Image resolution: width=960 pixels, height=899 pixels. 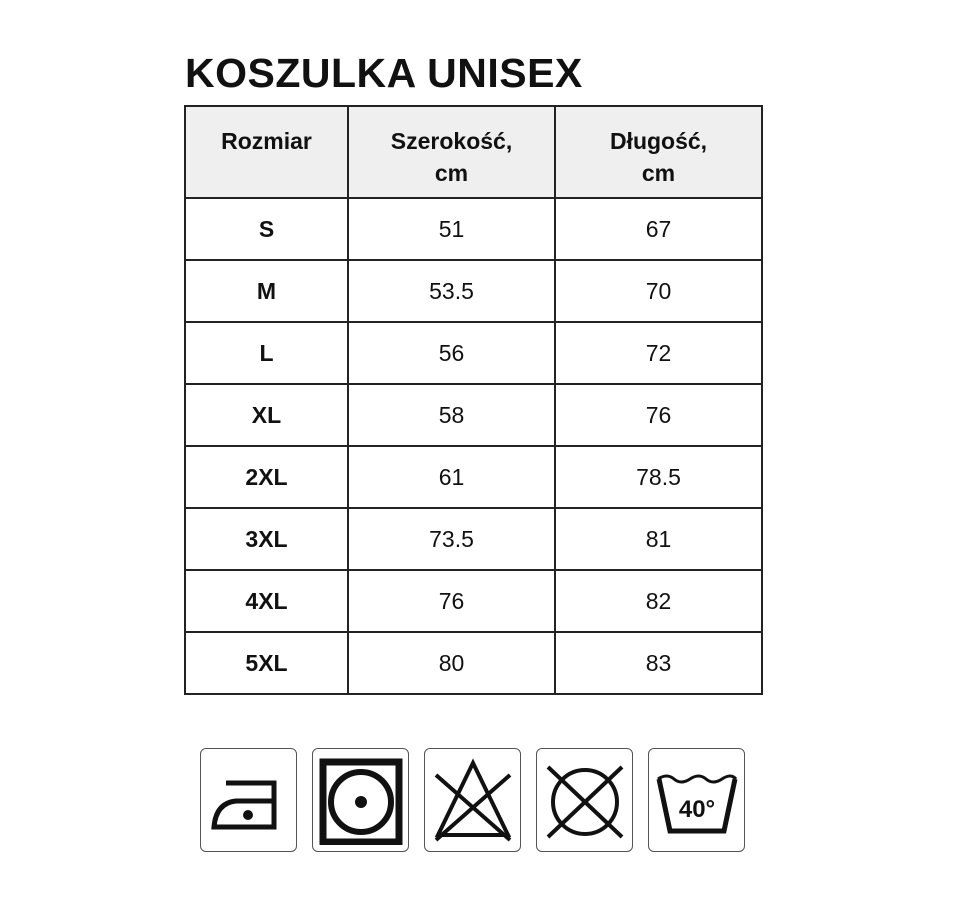 What do you see at coordinates (584, 800) in the screenshot?
I see `do-not-dry-clean-icon` at bounding box center [584, 800].